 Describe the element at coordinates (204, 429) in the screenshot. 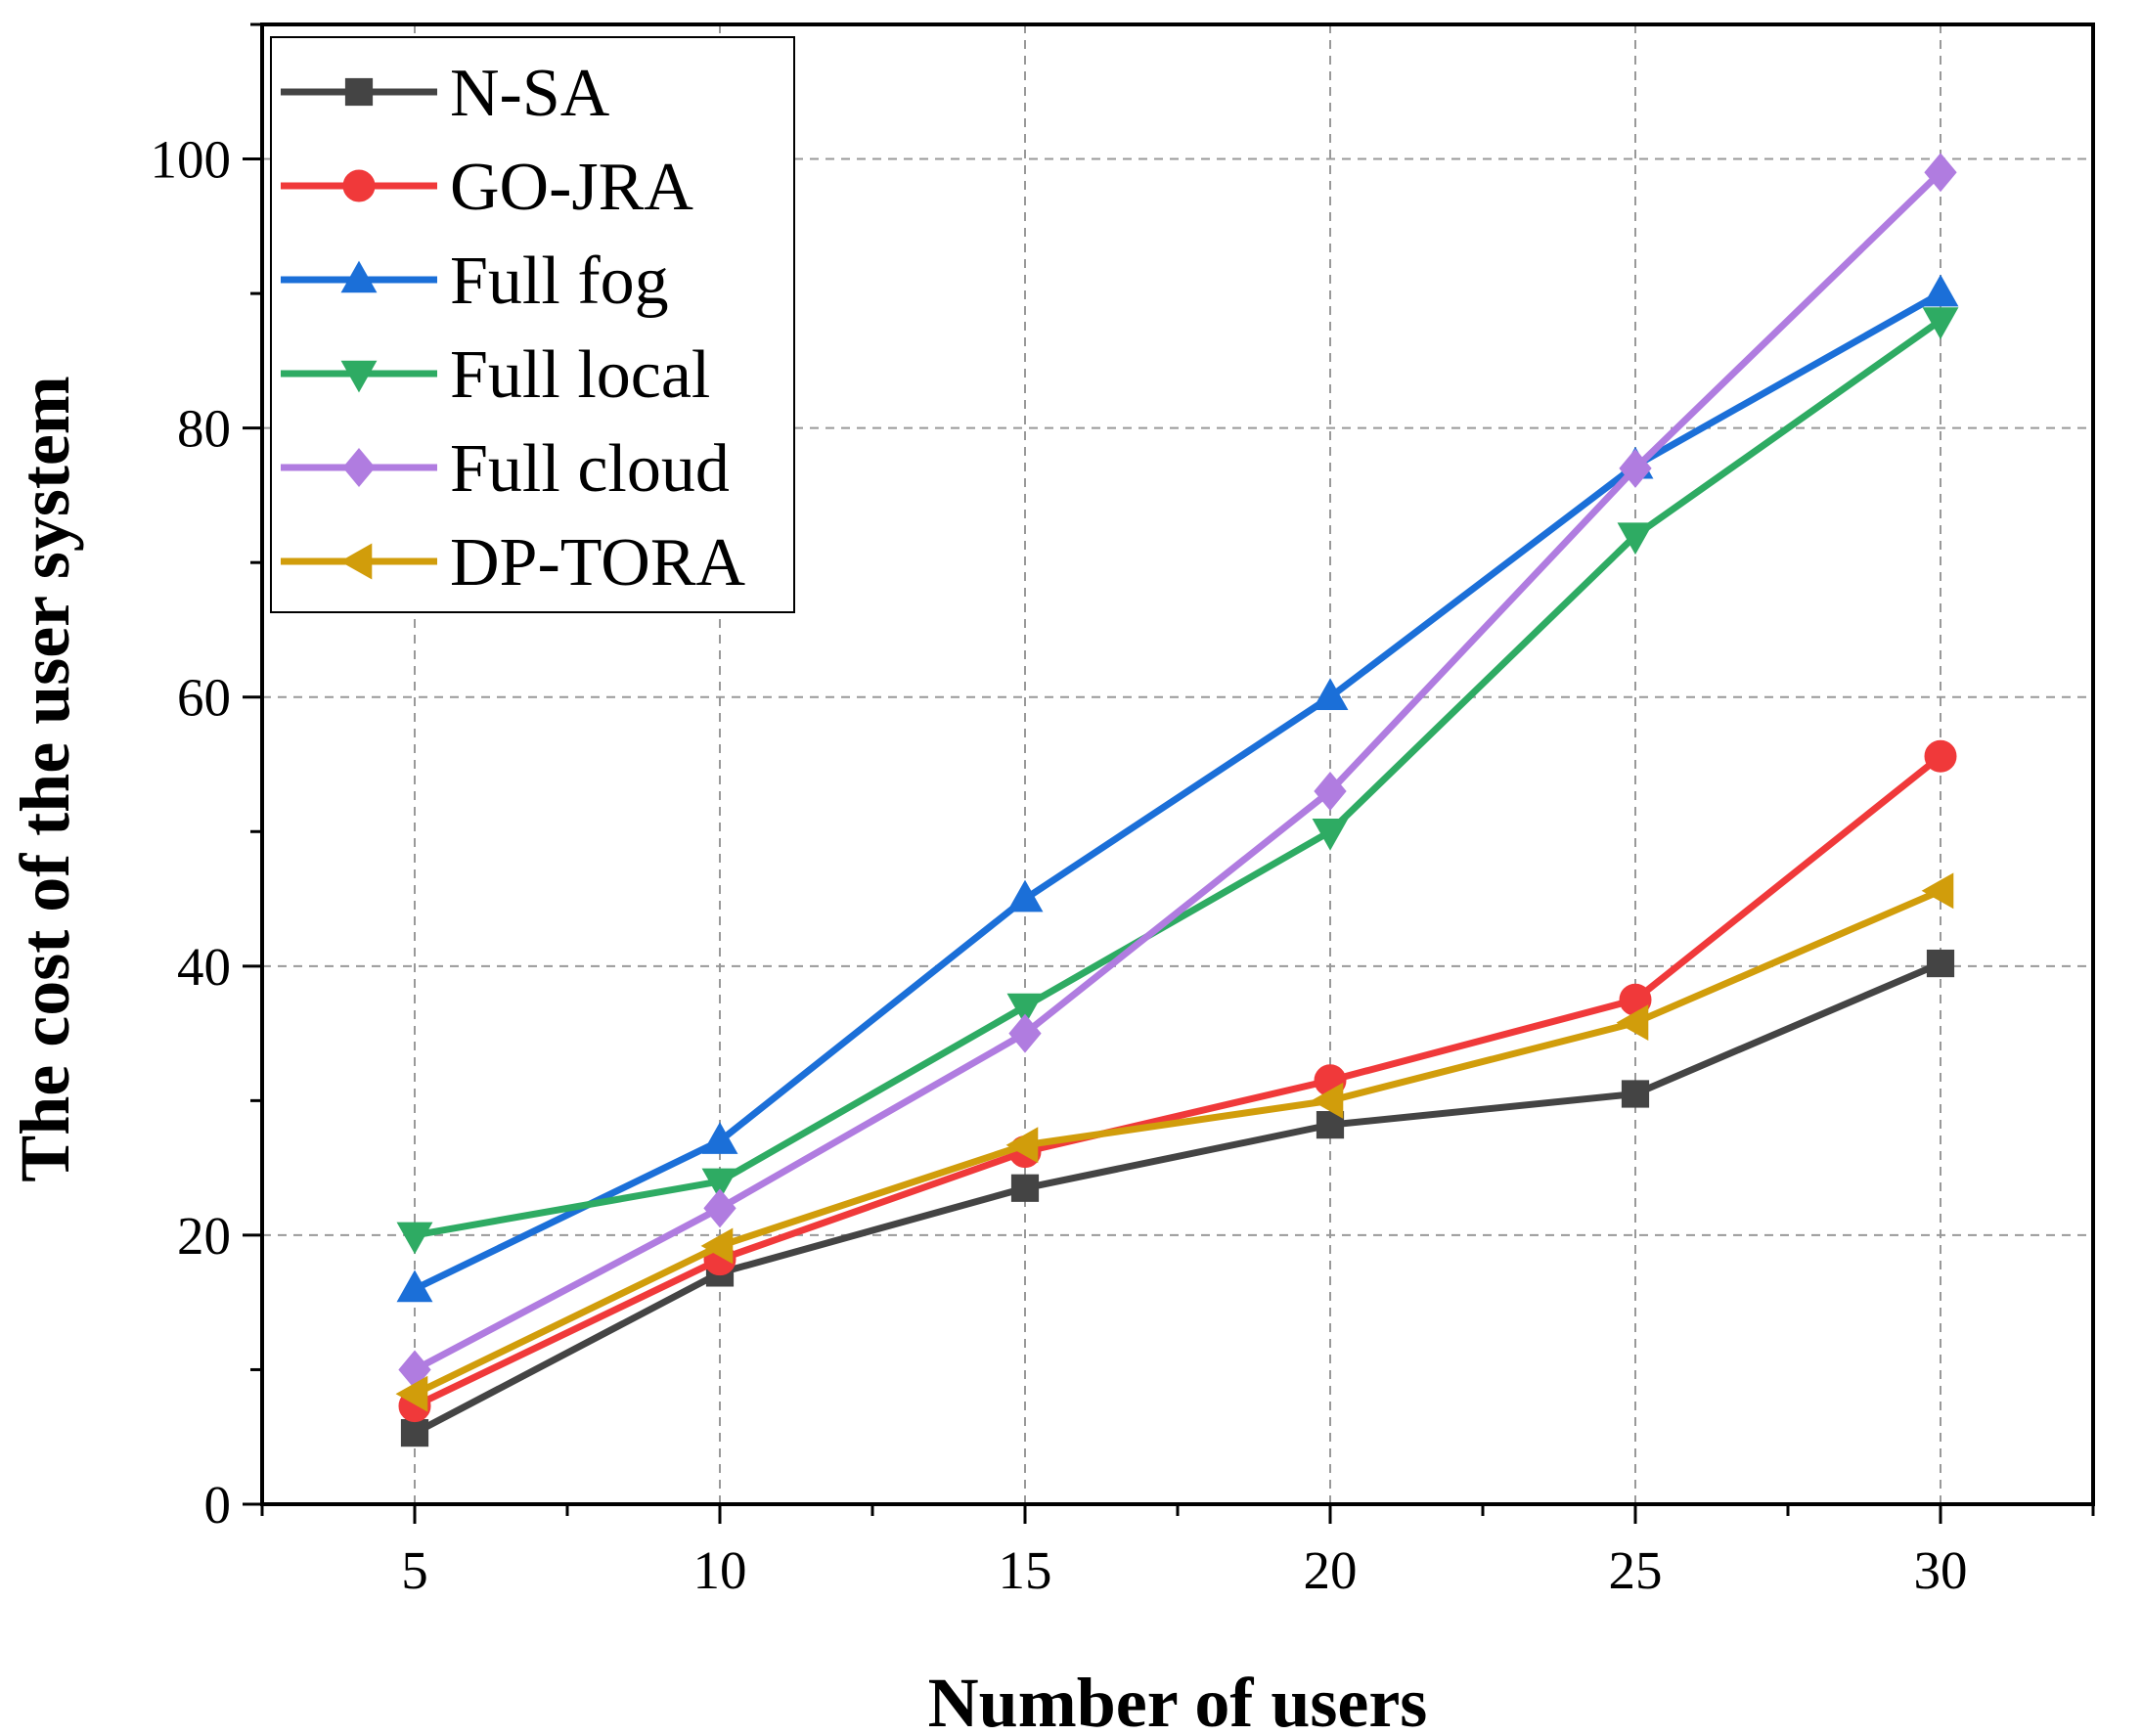

I see `y-tick-label: 80` at that location.